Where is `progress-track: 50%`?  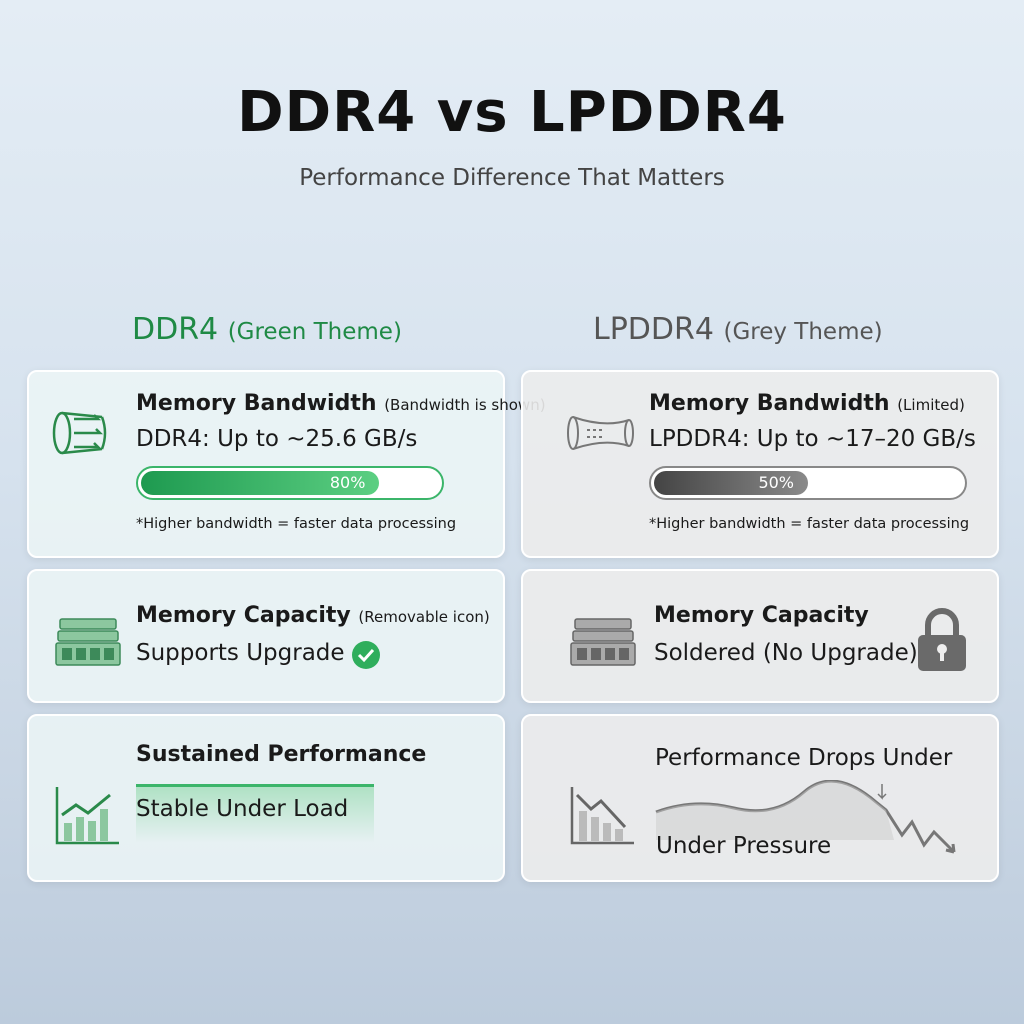 progress-track: 50% is located at coordinates (808, 483).